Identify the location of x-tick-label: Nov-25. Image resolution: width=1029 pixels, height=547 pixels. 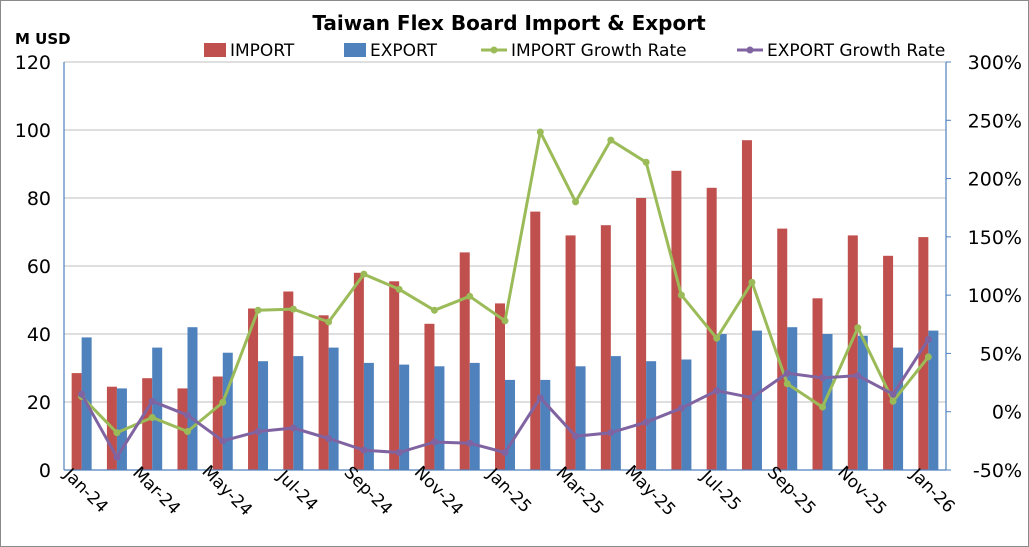
(861, 491).